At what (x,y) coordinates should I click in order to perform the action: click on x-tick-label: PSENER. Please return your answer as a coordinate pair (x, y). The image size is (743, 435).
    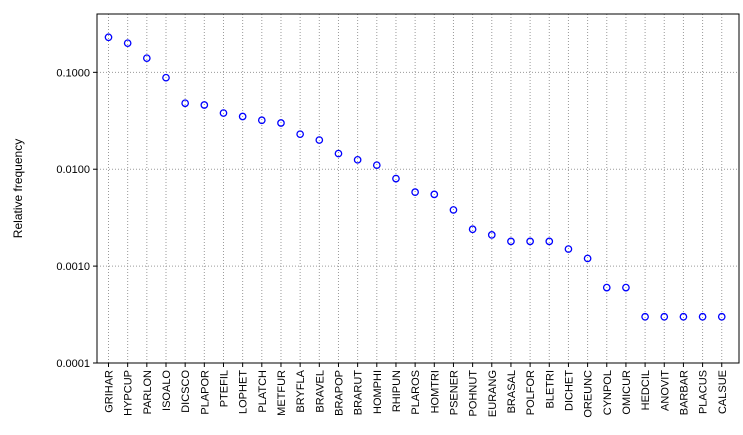
    Looking at the image, I should click on (454, 392).